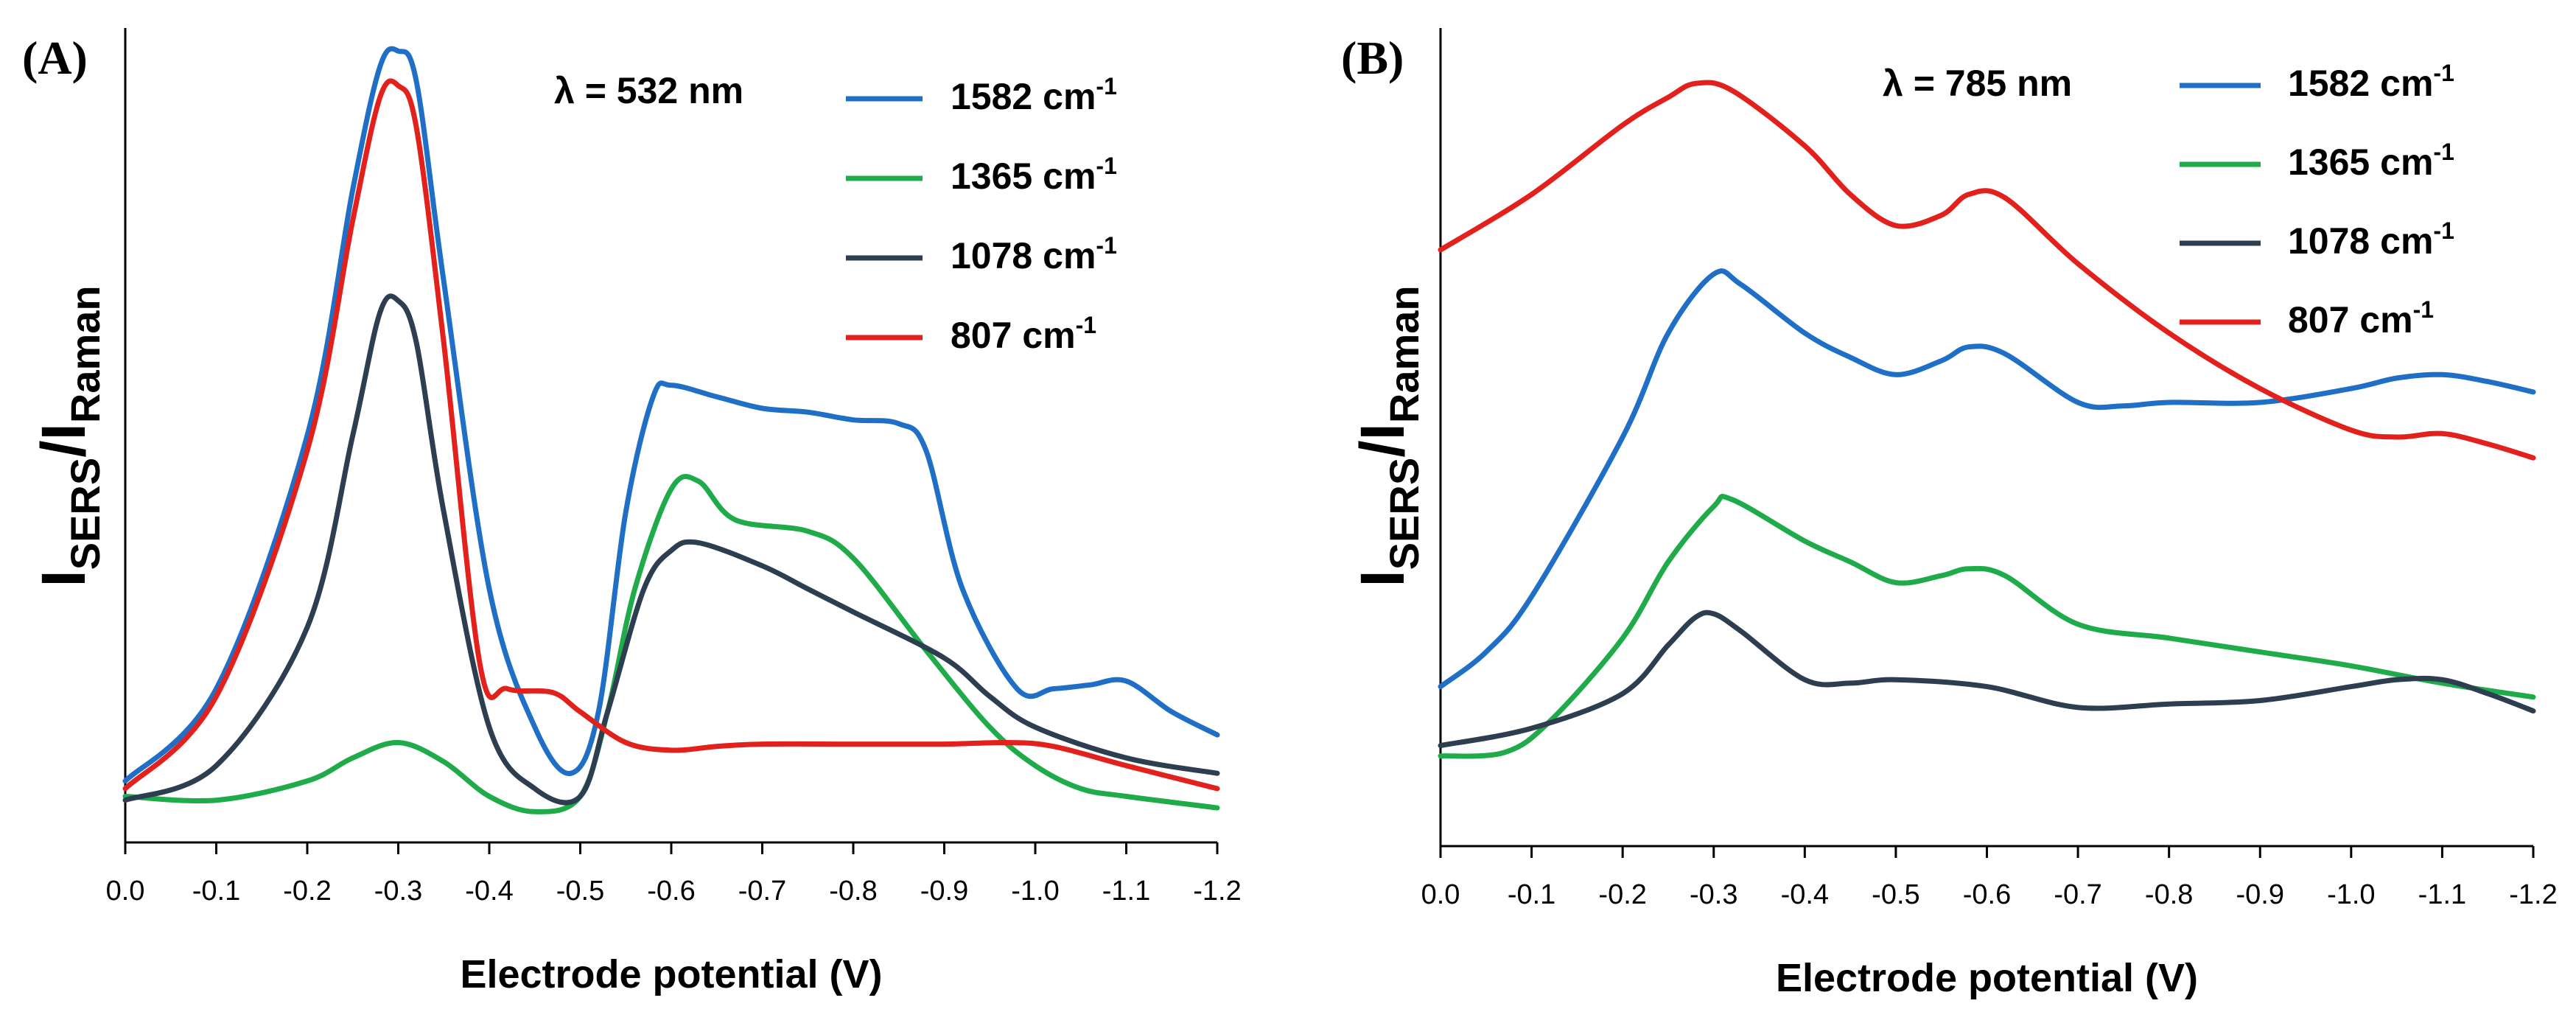 This screenshot has height=1023, width=2576. Describe the element at coordinates (55, 58) in the screenshot. I see `panel-label: (A)` at that location.